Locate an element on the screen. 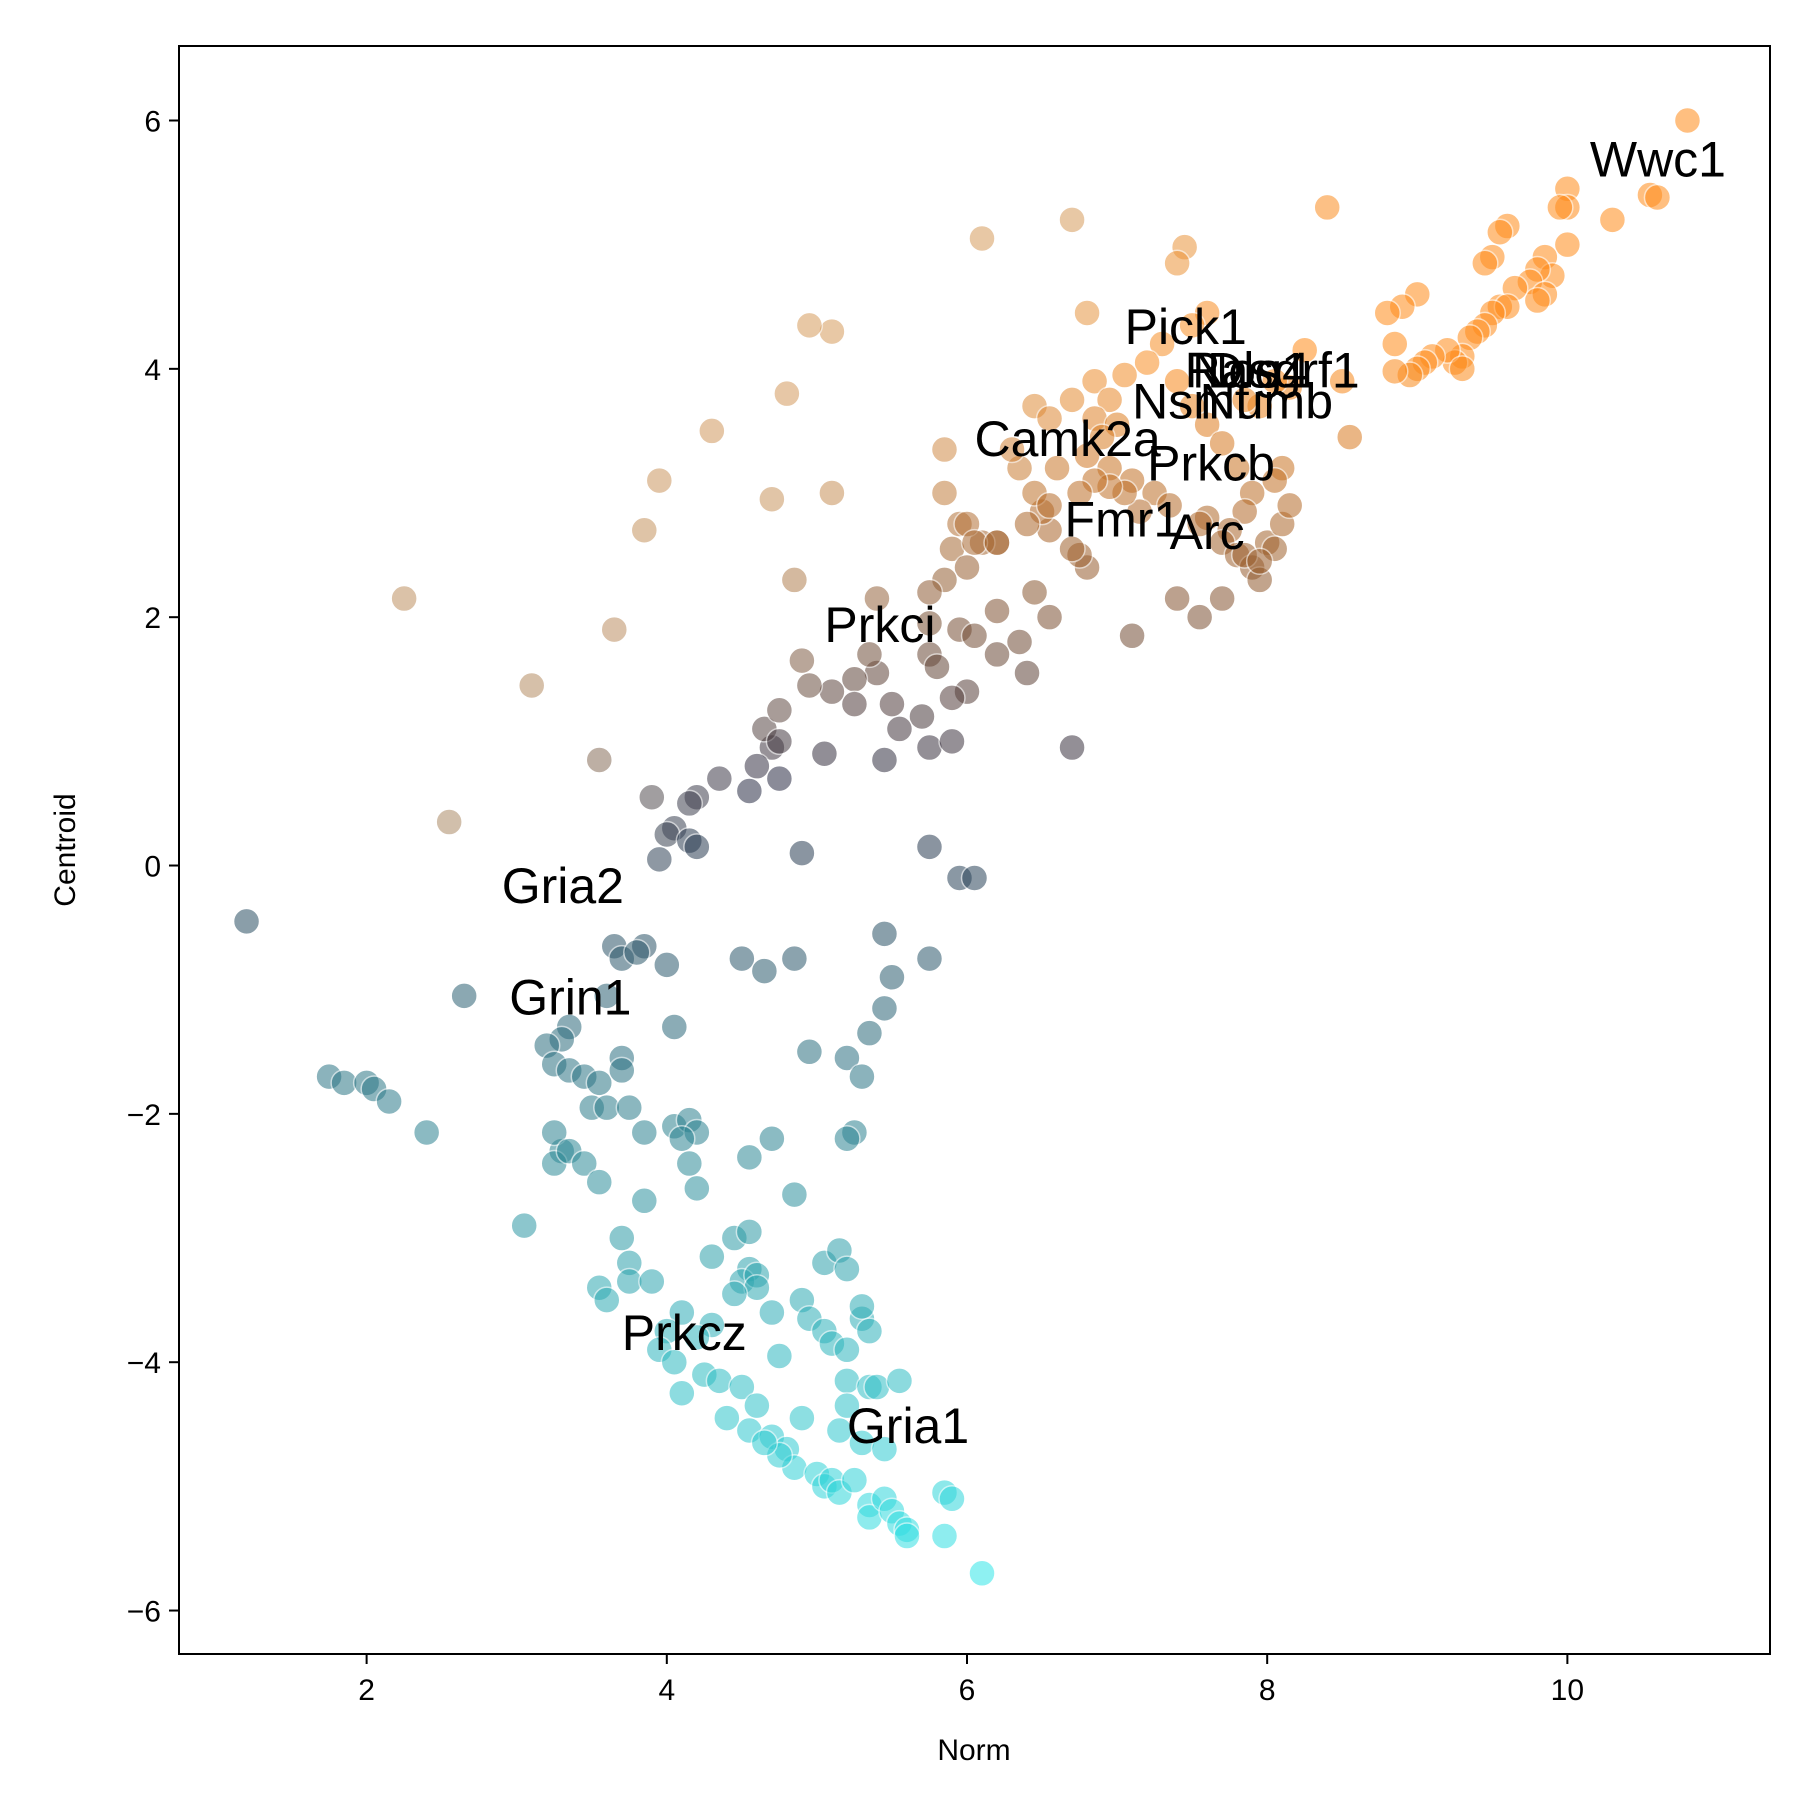 The image size is (1800, 1800). point-annotation: Gria2 is located at coordinates (563, 886).